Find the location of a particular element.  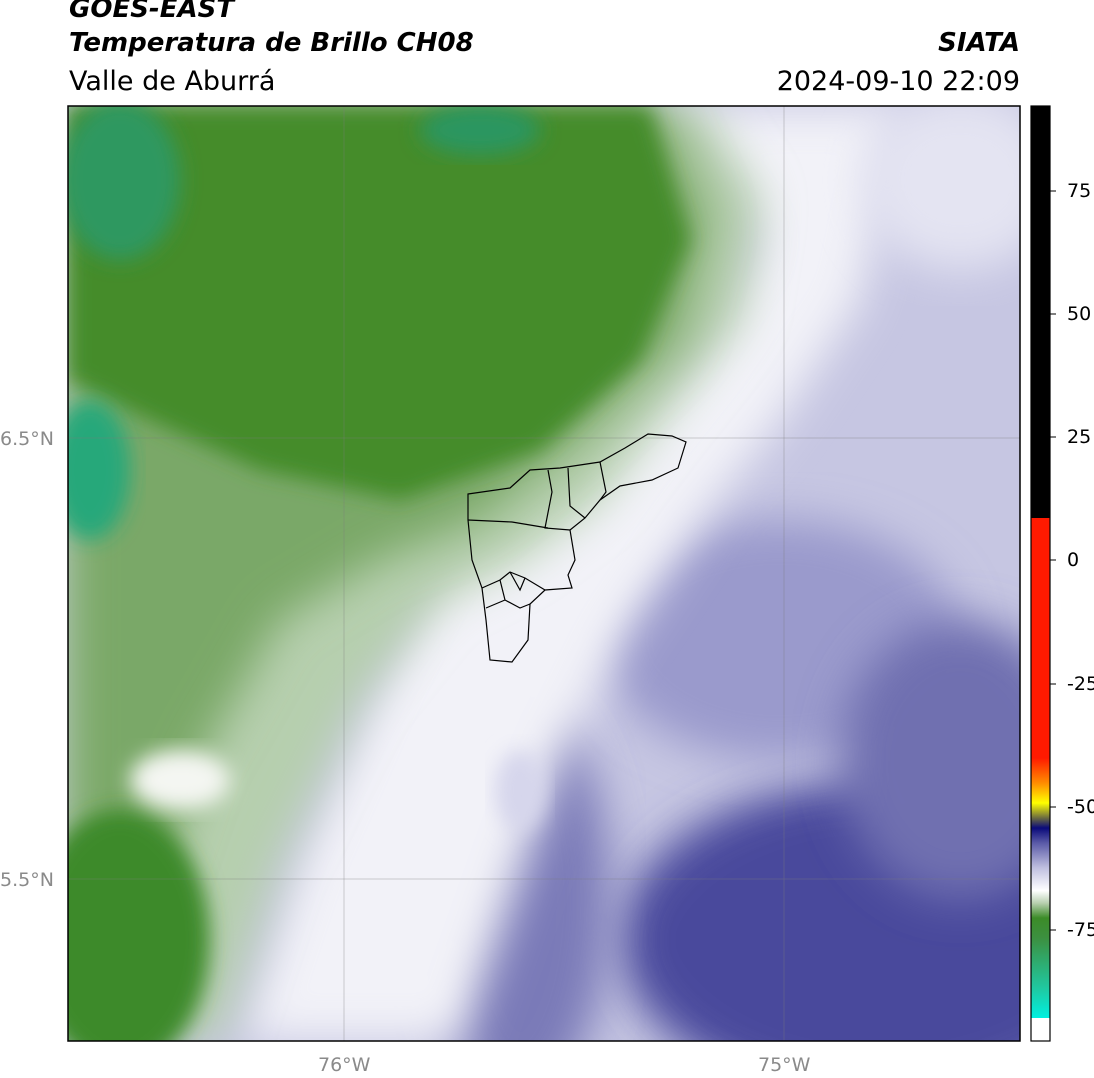

colorbar-tick-50: 50 is located at coordinates (1079, 314).